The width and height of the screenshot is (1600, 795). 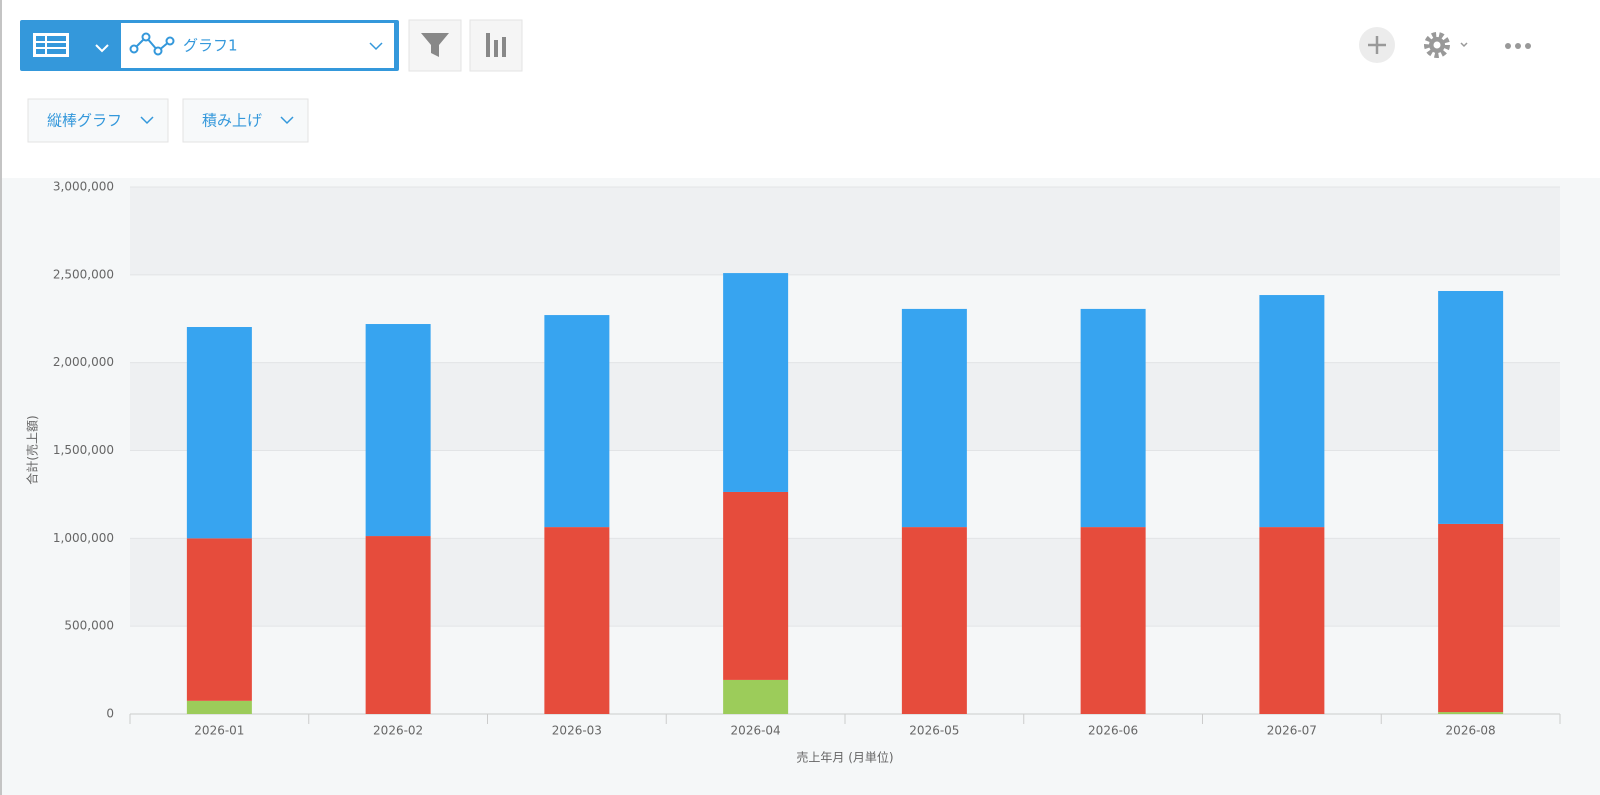 What do you see at coordinates (1518, 46) in the screenshot?
I see `more-button` at bounding box center [1518, 46].